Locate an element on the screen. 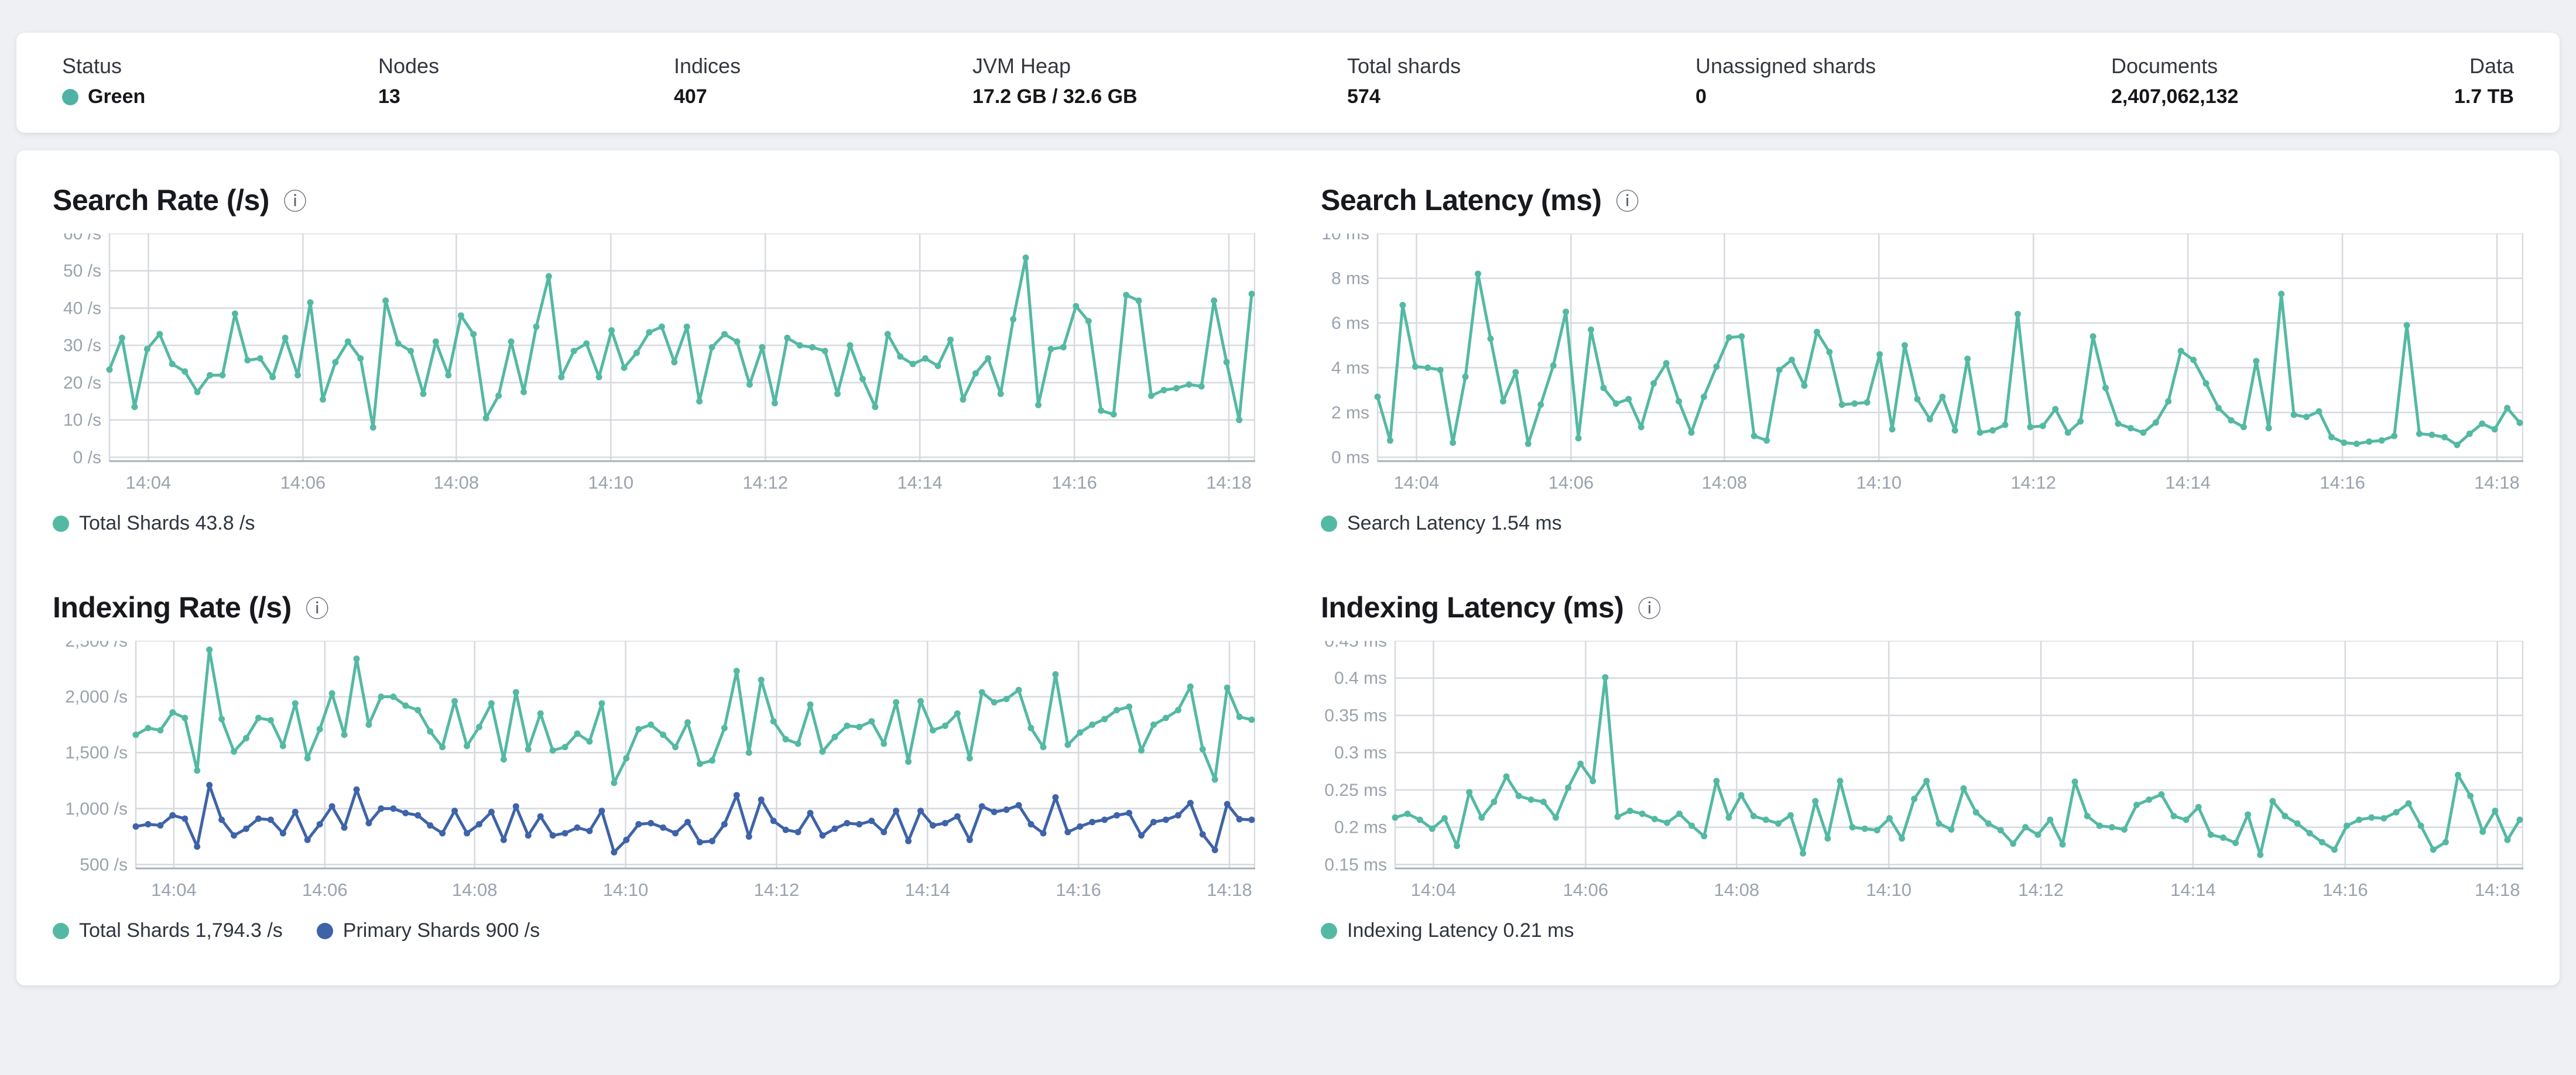 This screenshot has width=2576, height=1075. stat-data-label: Data is located at coordinates (2491, 66).